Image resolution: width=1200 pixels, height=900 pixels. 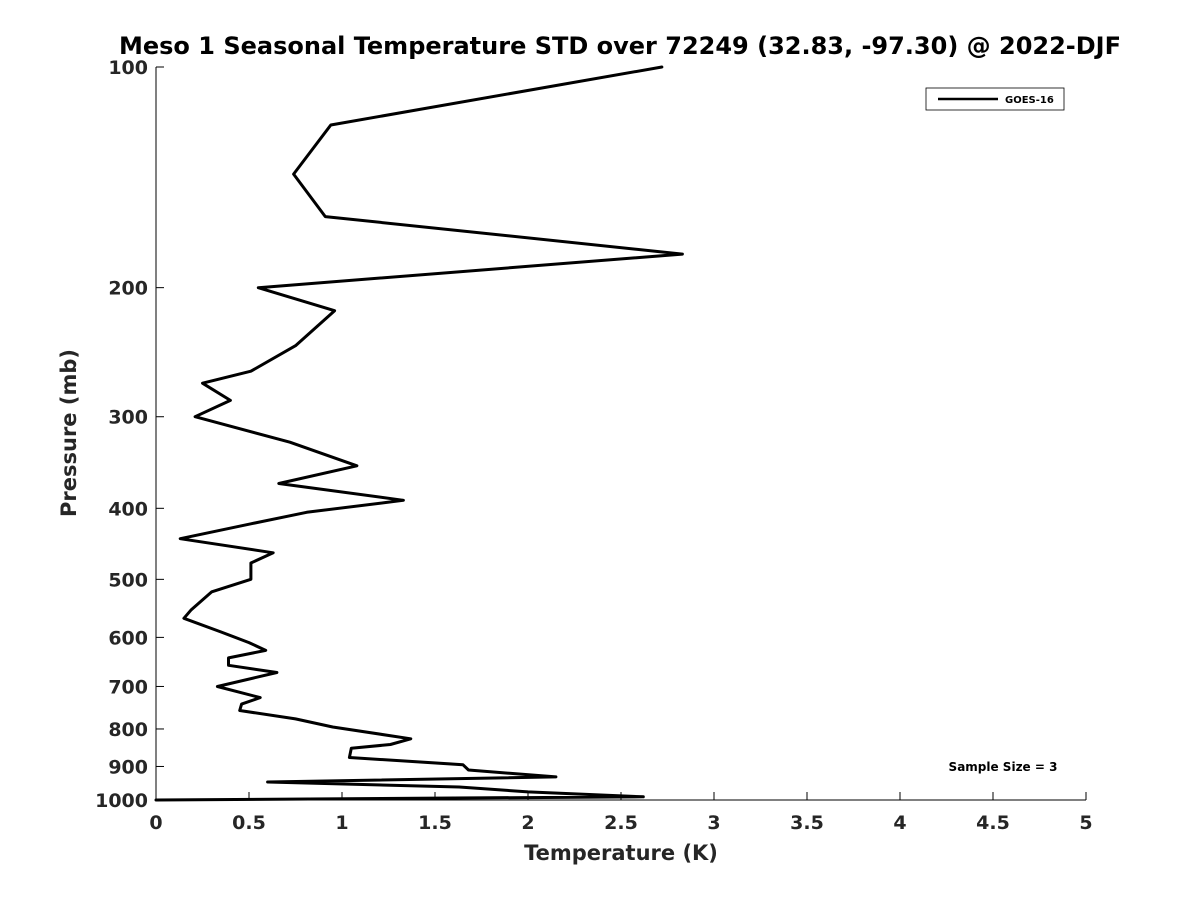 What do you see at coordinates (713, 823) in the screenshot?
I see `x-tick-label: 3` at bounding box center [713, 823].